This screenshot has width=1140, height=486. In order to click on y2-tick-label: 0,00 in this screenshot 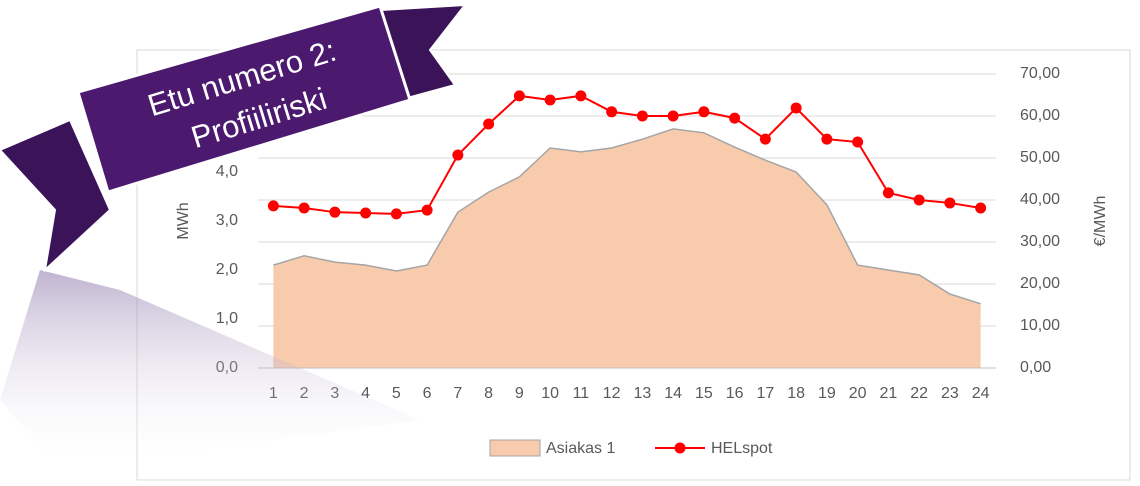, I will do `click(1035, 367)`.